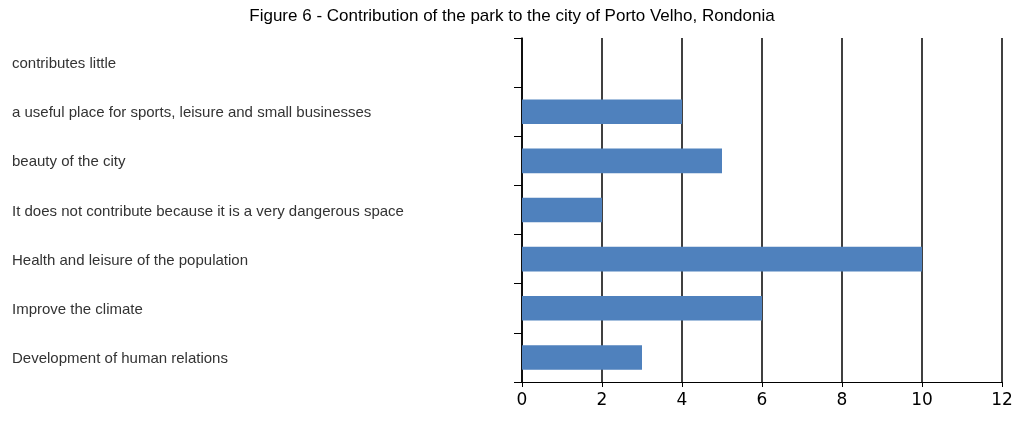  I want to click on x-tick-label: 4, so click(682, 398).